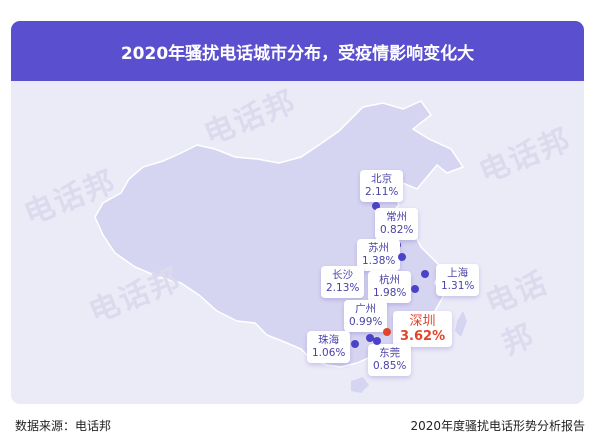 The width and height of the screenshot is (600, 447). Describe the element at coordinates (343, 275) in the screenshot. I see `city-name: 长沙` at that location.